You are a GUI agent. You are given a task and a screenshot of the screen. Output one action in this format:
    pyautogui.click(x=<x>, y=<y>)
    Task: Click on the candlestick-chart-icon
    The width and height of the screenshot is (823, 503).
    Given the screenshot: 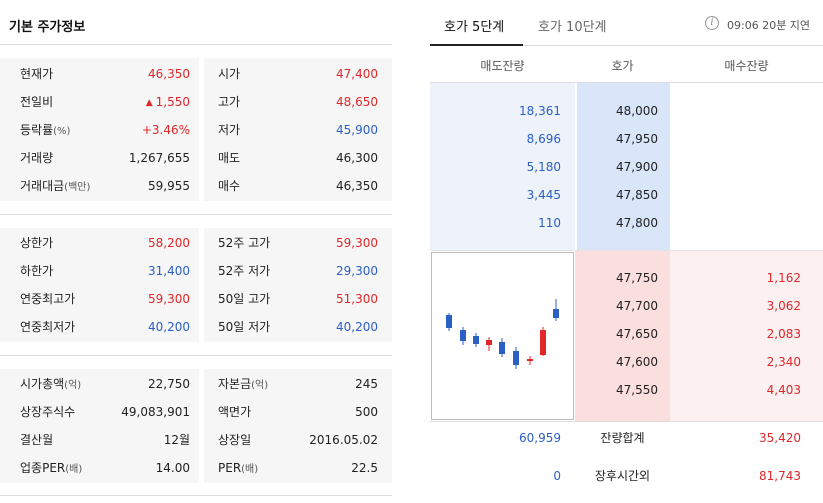 What is the action you would take?
    pyautogui.click(x=502, y=334)
    